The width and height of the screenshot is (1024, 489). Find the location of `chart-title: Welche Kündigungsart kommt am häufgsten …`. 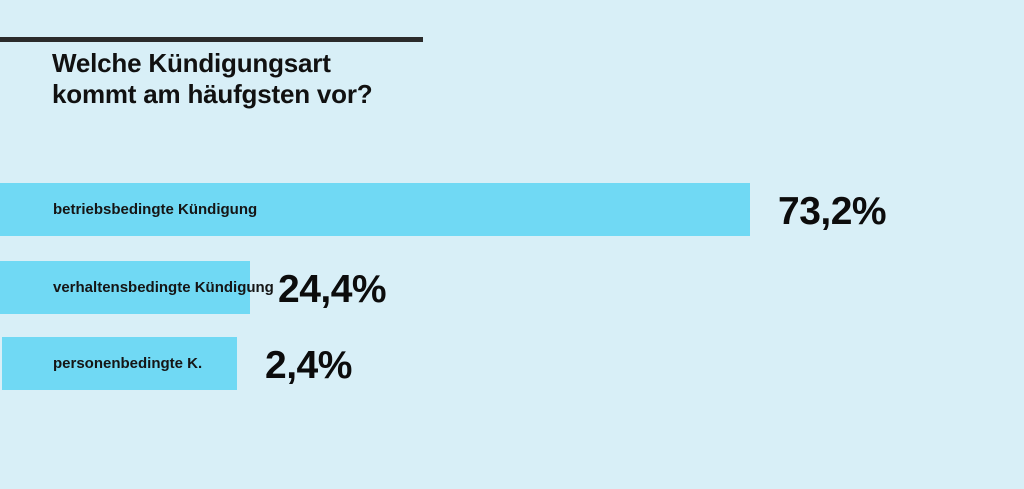

chart-title: Welche Kündigungsart kommt am häufgsten … is located at coordinates (262, 79).